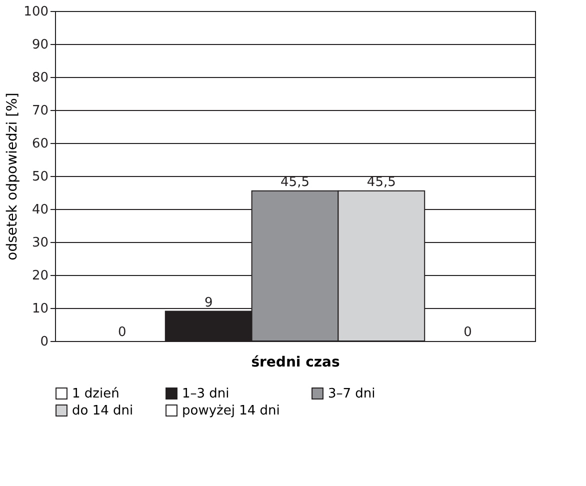 This screenshot has height=486, width=586. Describe the element at coordinates (206, 394) in the screenshot. I see `legend-label: 1–3 dni` at that location.